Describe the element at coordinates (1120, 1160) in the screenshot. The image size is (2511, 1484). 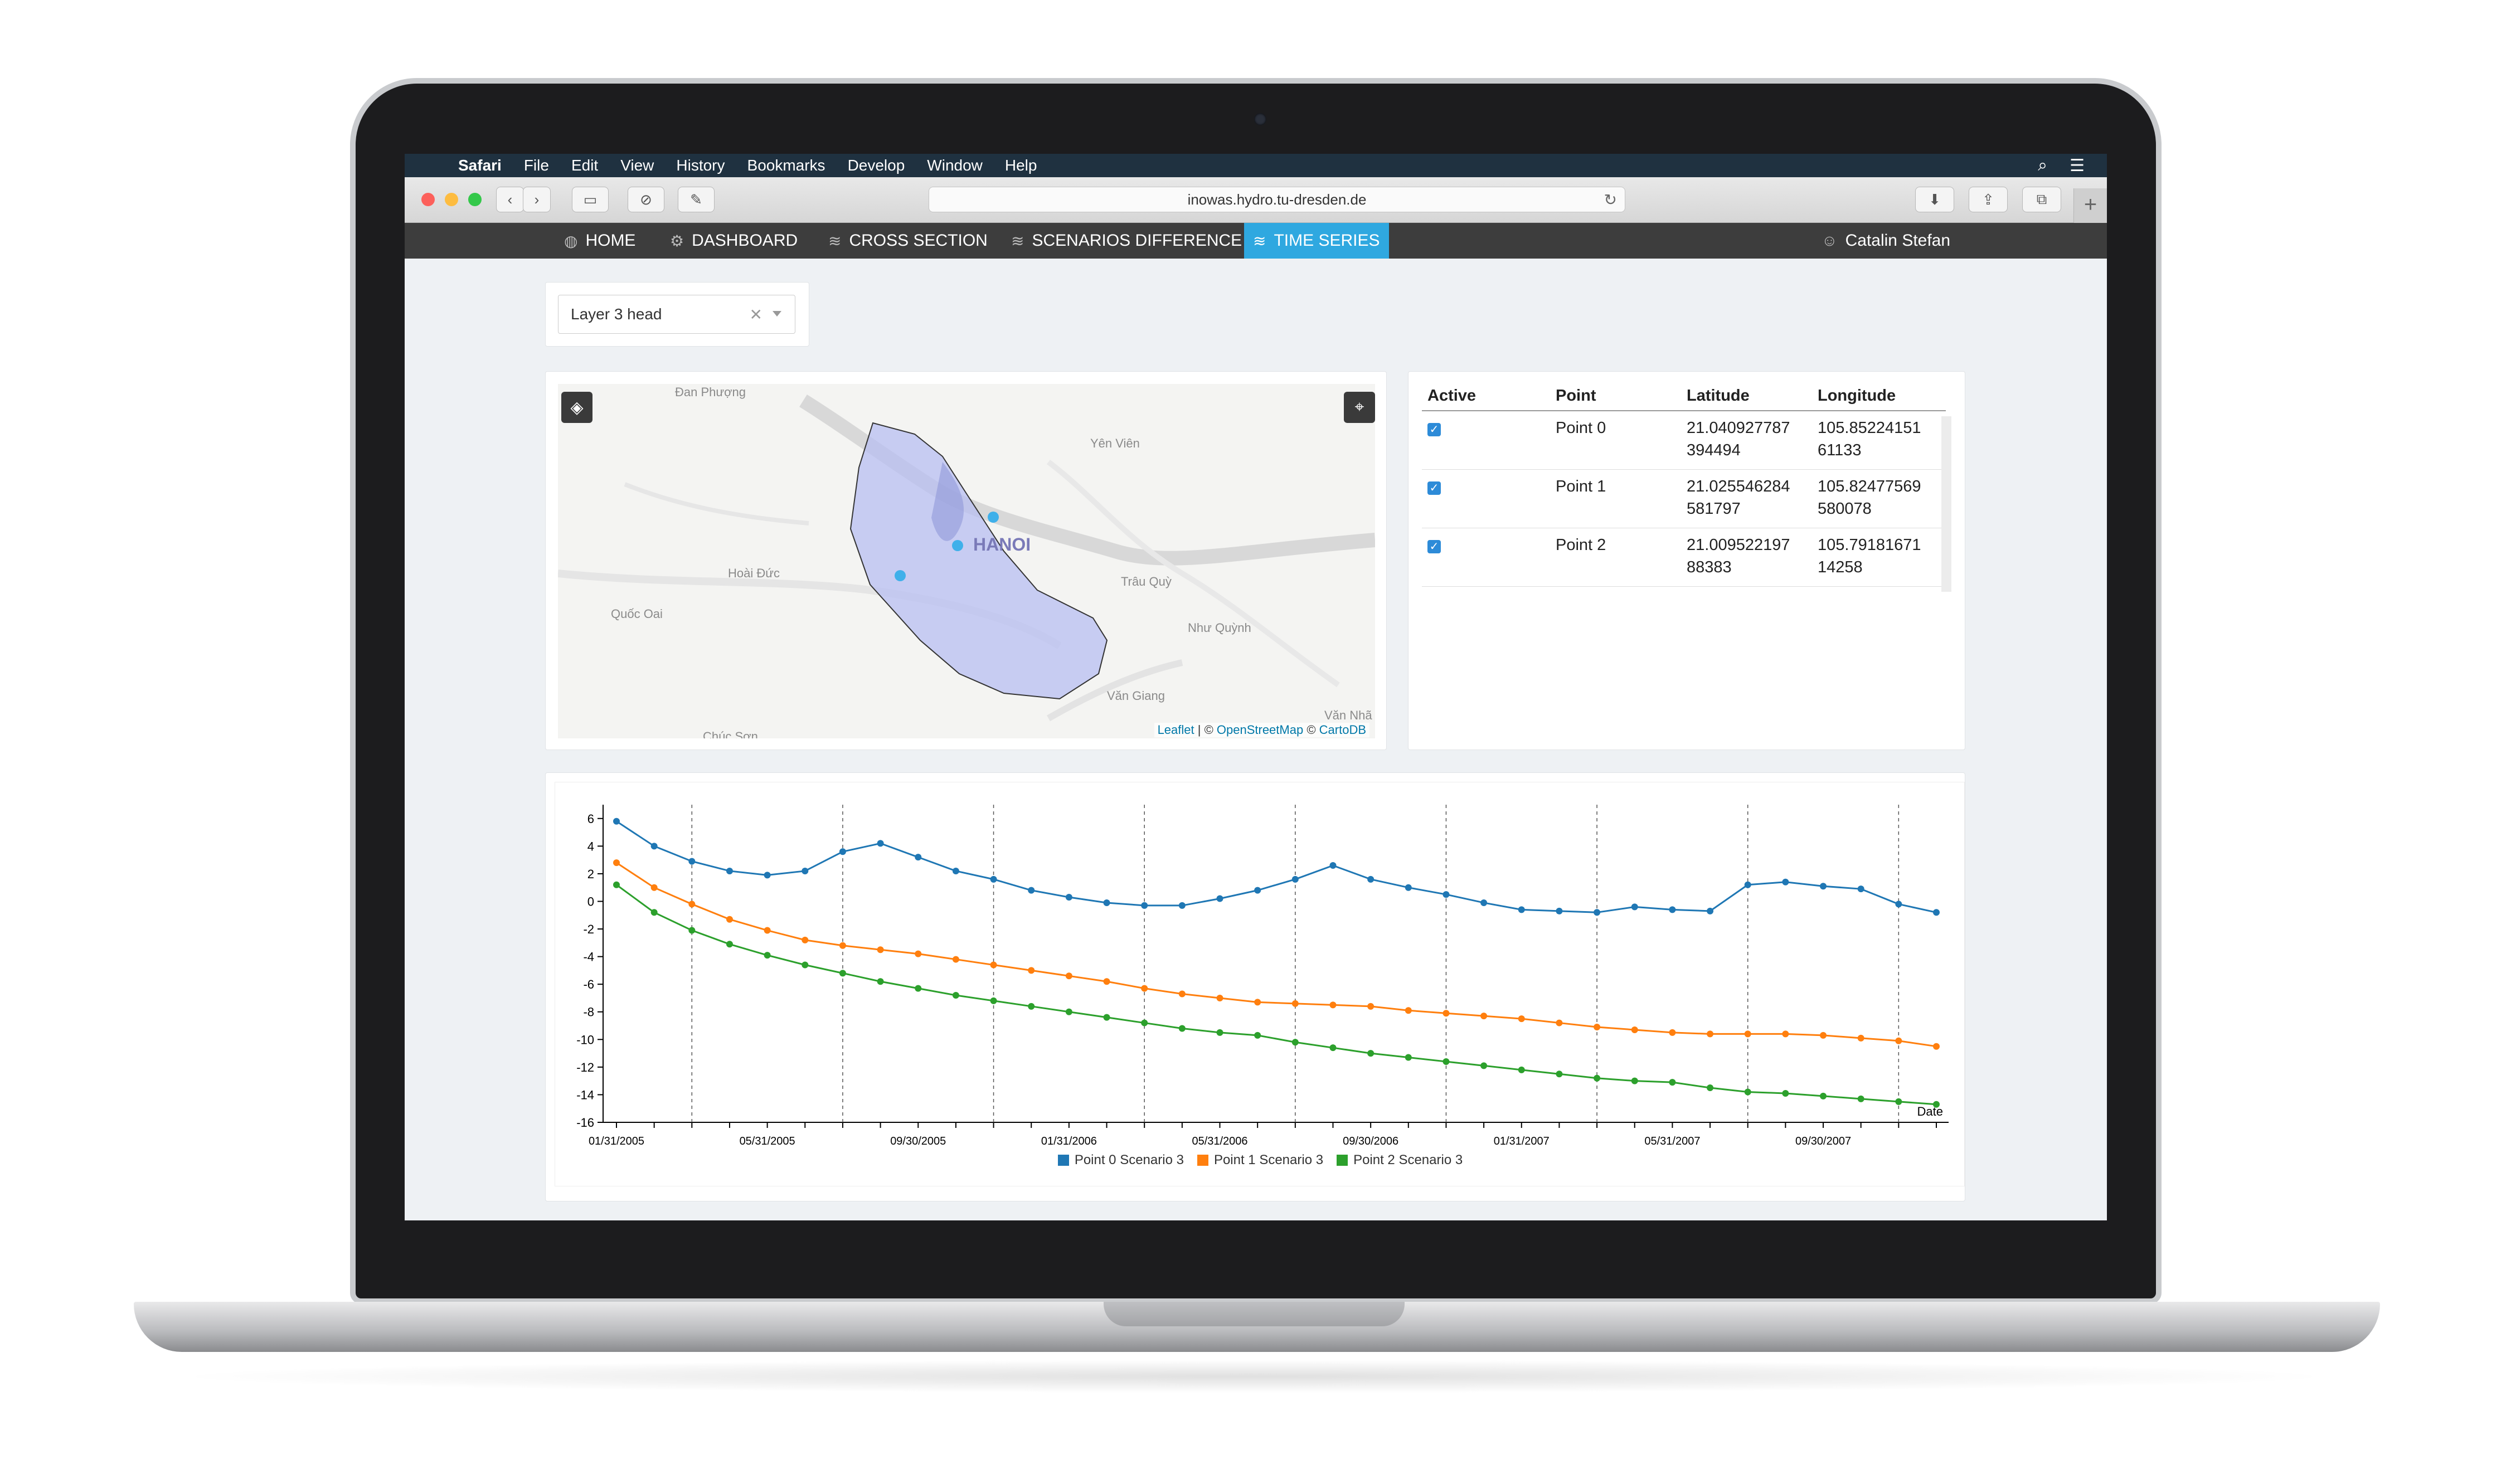
I see `legend-item-point-0: Point 0 Scenario 3` at that location.